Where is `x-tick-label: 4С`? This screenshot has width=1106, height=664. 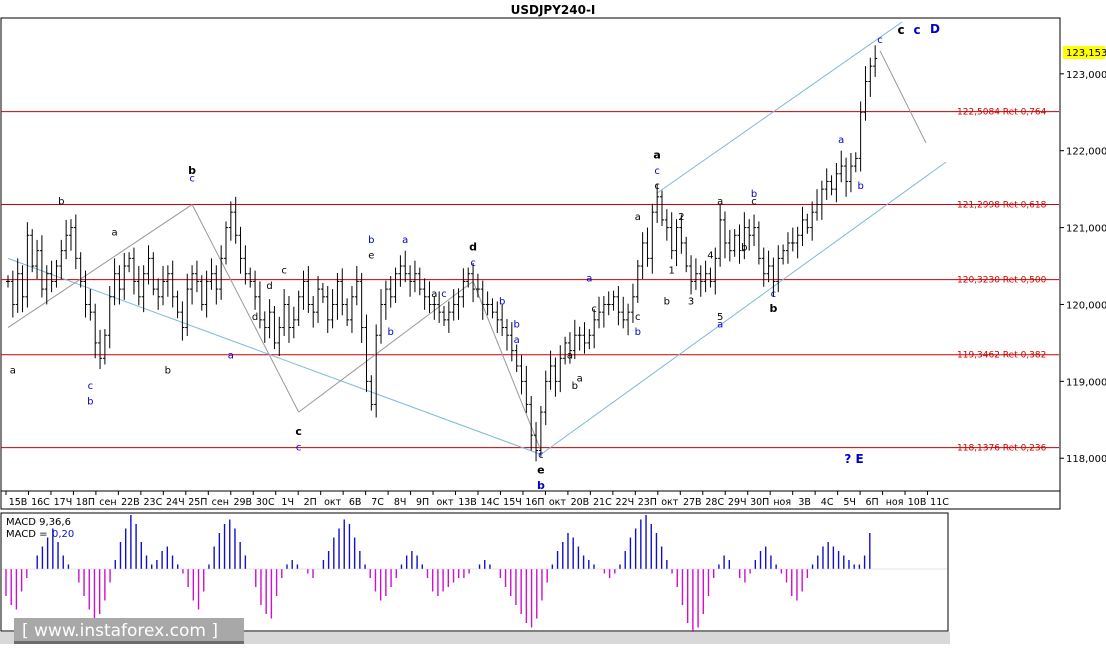 x-tick-label: 4С is located at coordinates (827, 502).